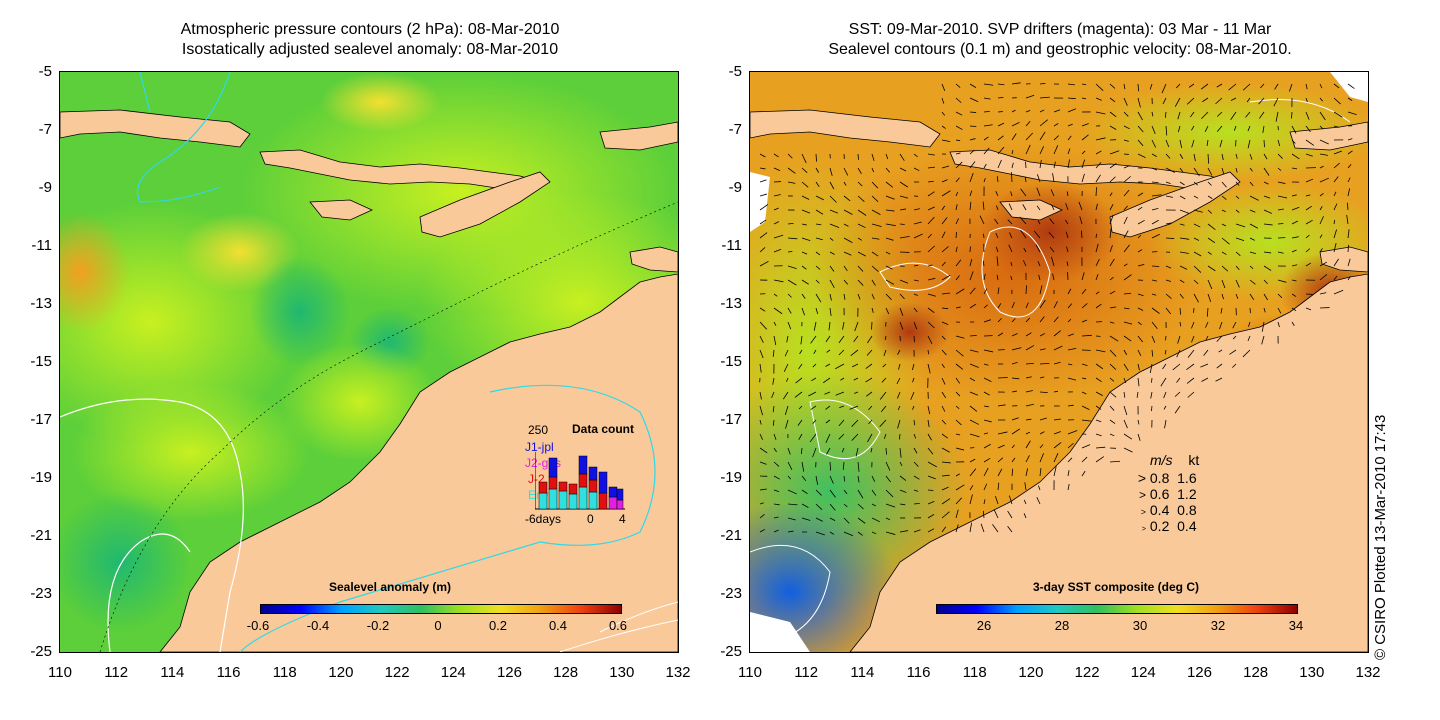 The image size is (1440, 720). What do you see at coordinates (1159, 526) in the screenshot?
I see `velocity-legend-row: > 0.2 0.4` at bounding box center [1159, 526].